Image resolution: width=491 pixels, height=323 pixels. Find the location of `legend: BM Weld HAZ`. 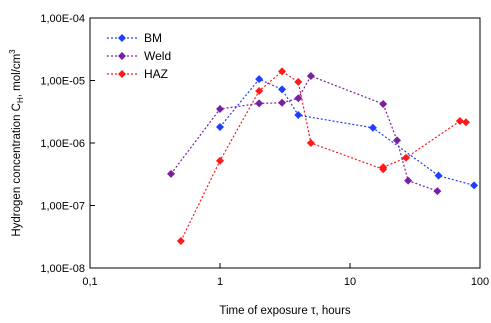

legend: BM Weld HAZ is located at coordinates (139, 56).